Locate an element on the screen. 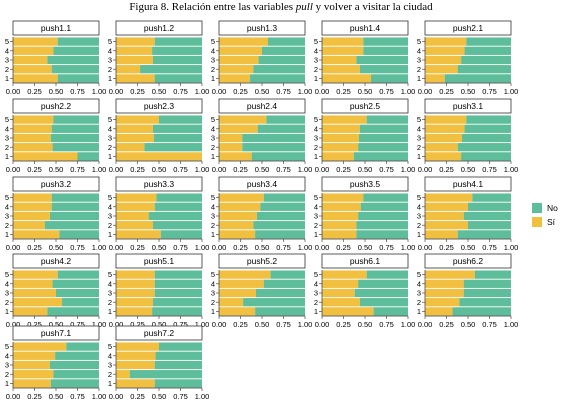 The width and height of the screenshot is (562, 405). legend-label-si: Sí is located at coordinates (551, 222).